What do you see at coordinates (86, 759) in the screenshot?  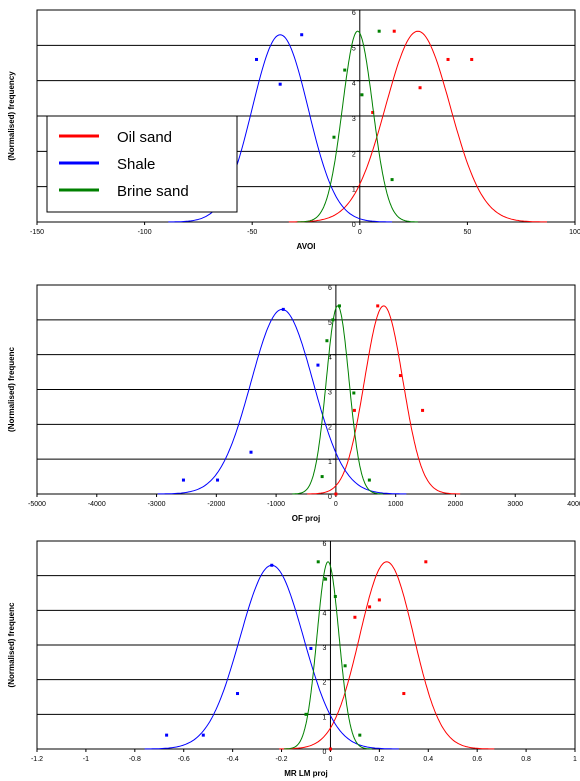 I see `x-tick-label: -1` at bounding box center [86, 759].